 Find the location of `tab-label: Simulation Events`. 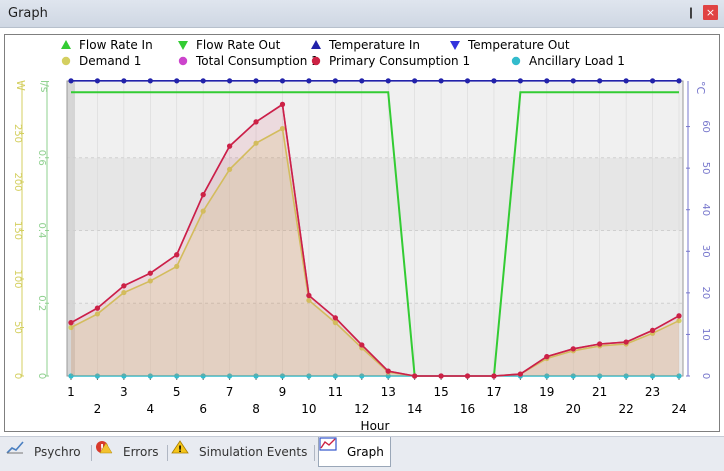

tab-label: Simulation Events is located at coordinates (253, 452).